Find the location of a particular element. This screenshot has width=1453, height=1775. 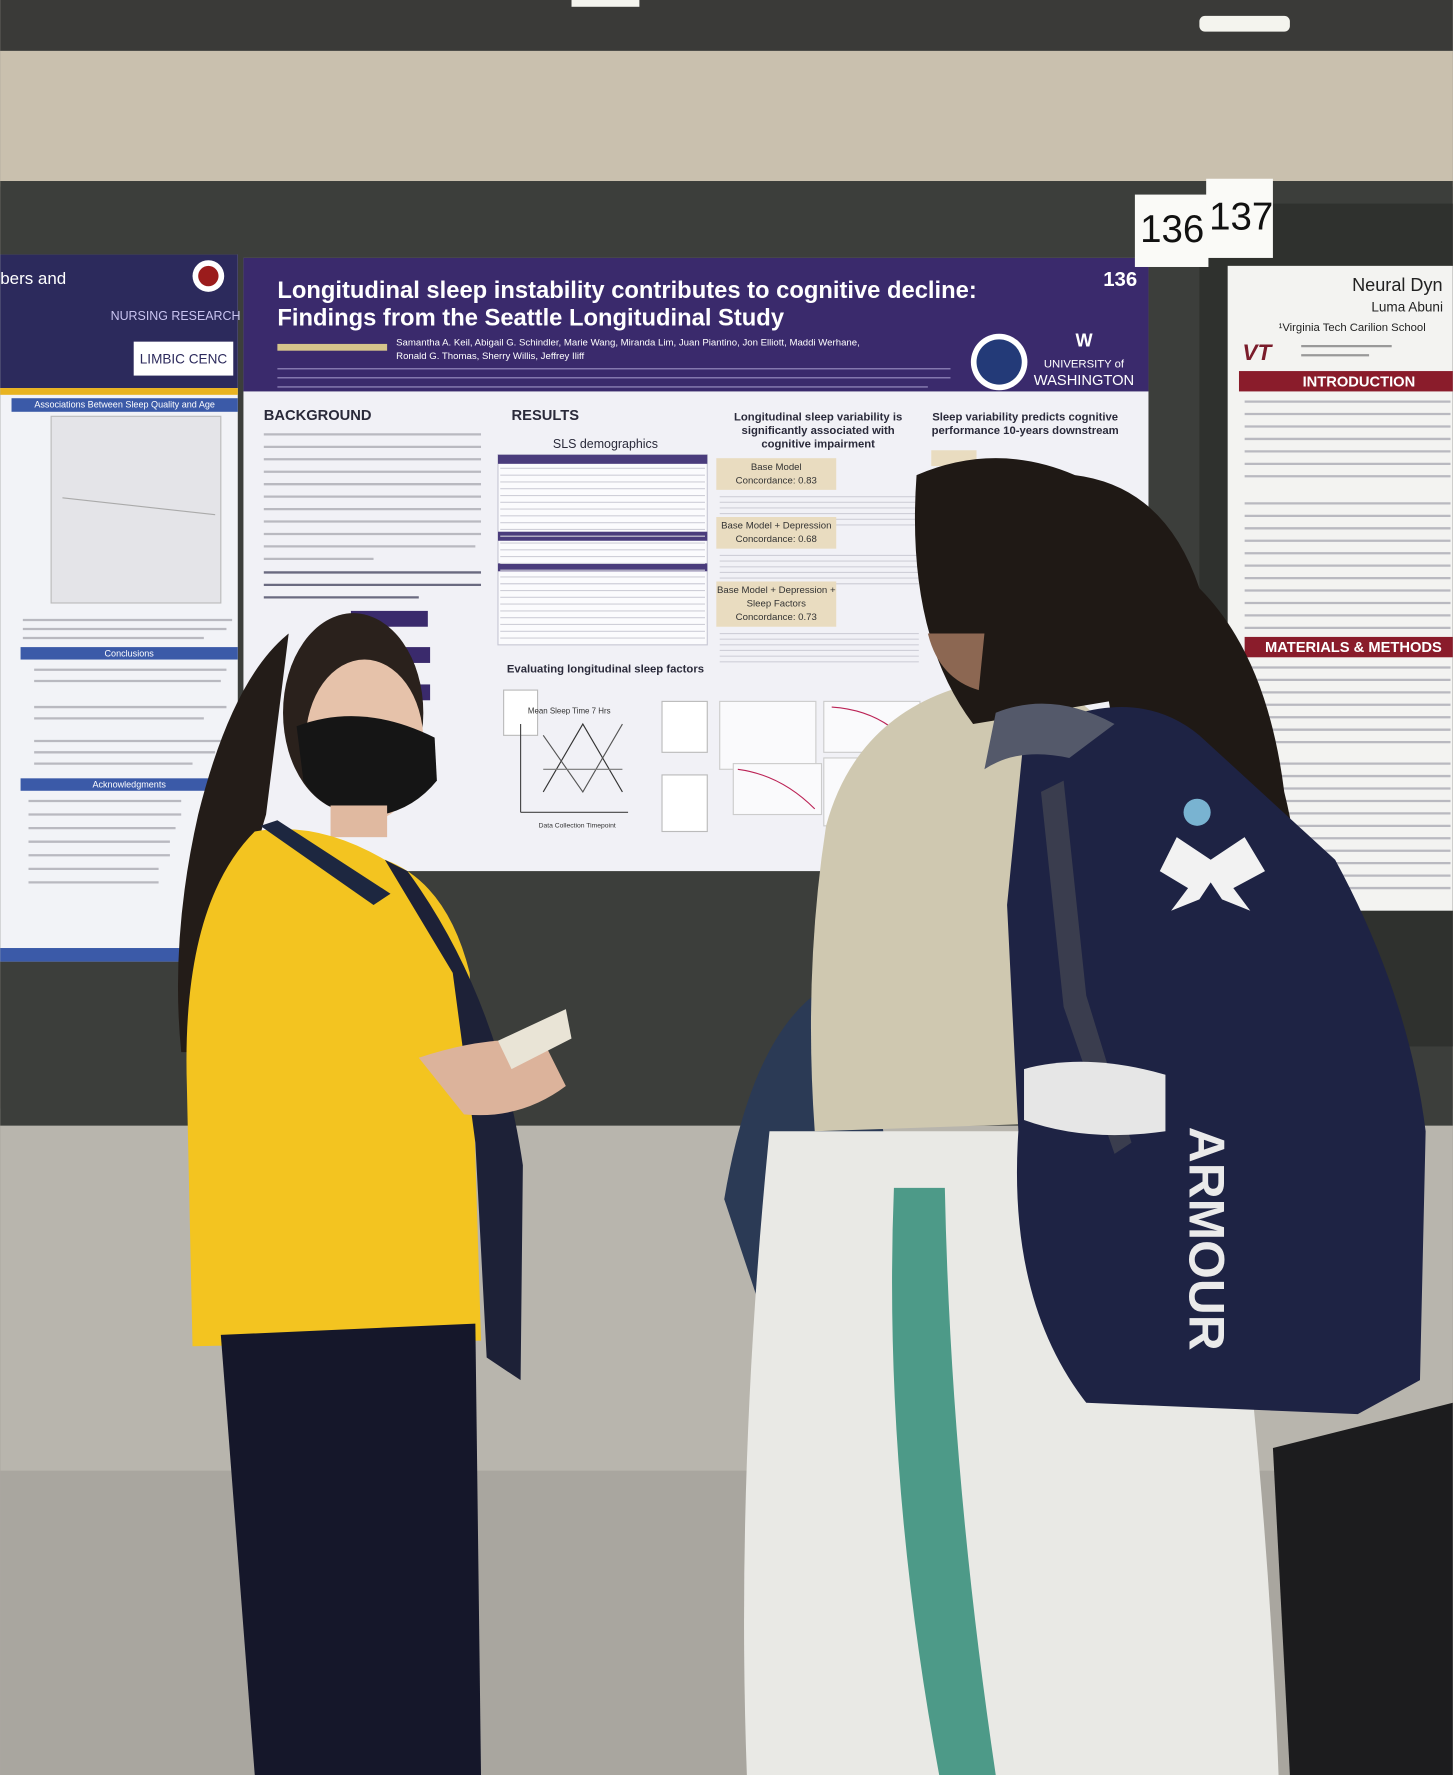

section-heading: Conclusions is located at coordinates (130, 653).